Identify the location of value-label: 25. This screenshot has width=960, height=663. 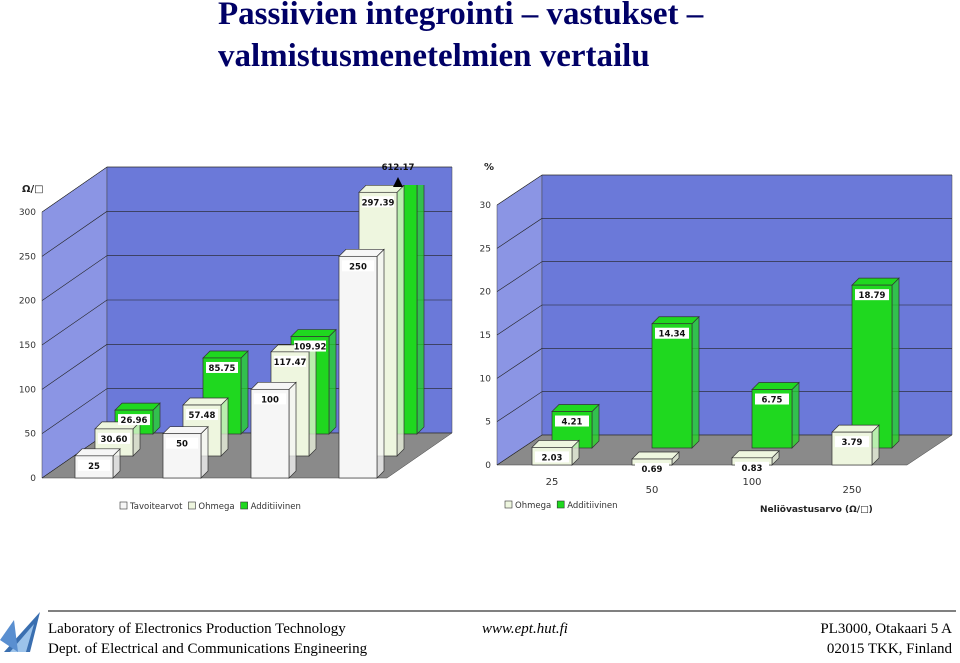
(94, 467).